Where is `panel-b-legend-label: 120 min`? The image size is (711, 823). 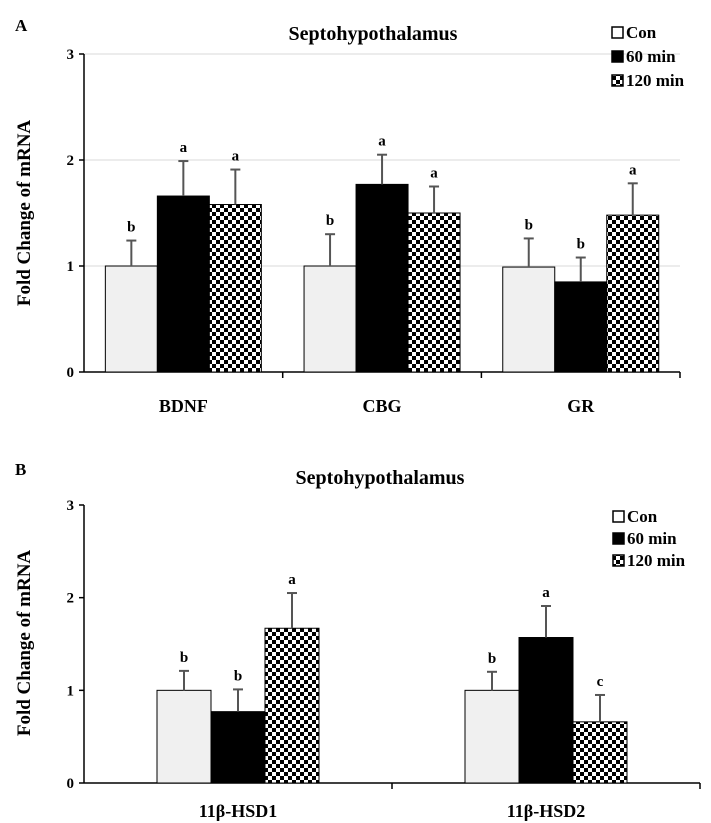
panel-b-legend-label: 120 min is located at coordinates (656, 560).